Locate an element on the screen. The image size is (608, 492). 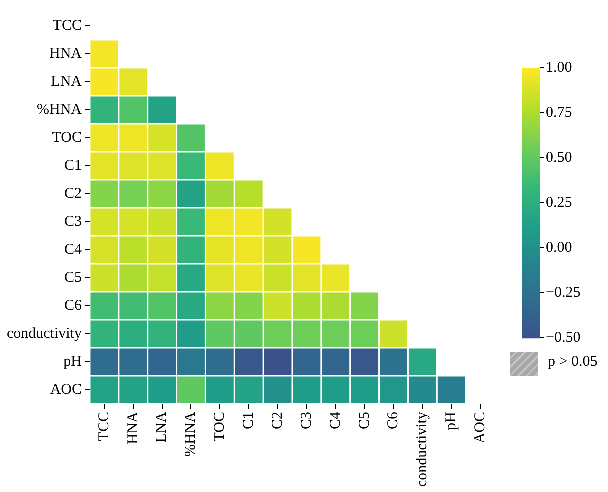
y-tick-label: C1 is located at coordinates (73, 166).